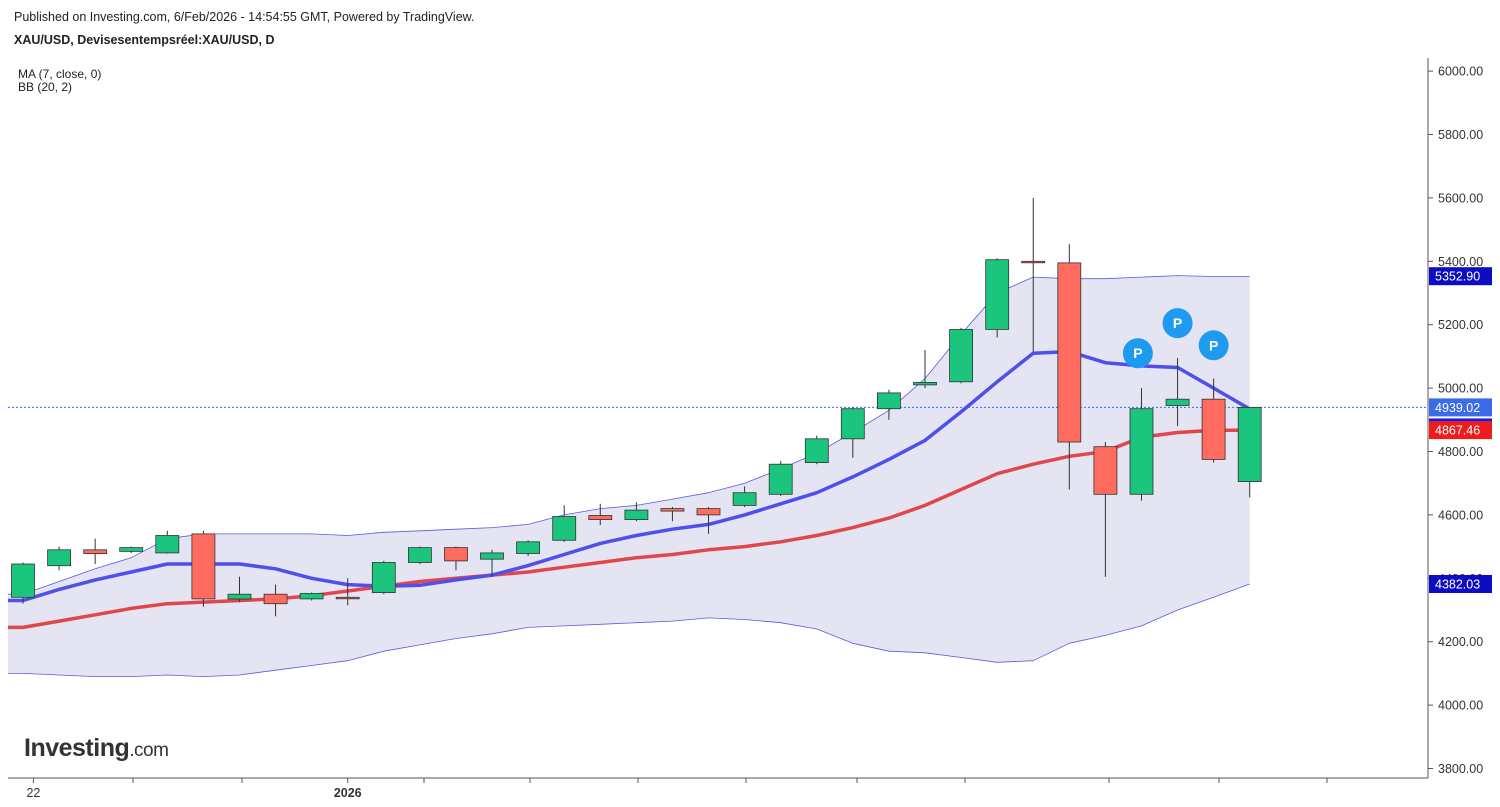  I want to click on y-tick-label: 5200.00, so click(1460, 325).